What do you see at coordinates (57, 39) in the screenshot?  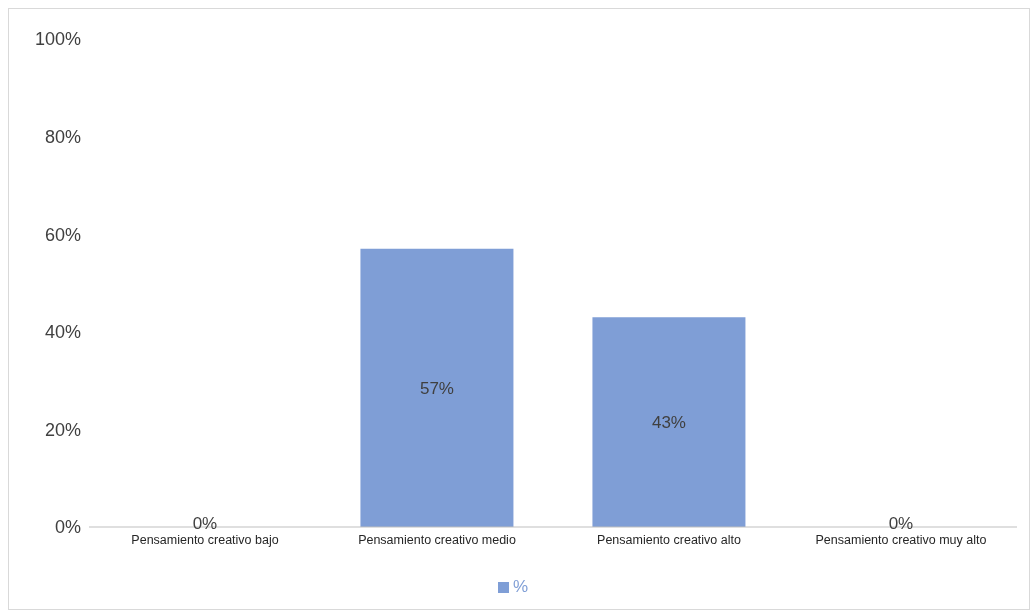 I see `y-tick-label: 100%` at bounding box center [57, 39].